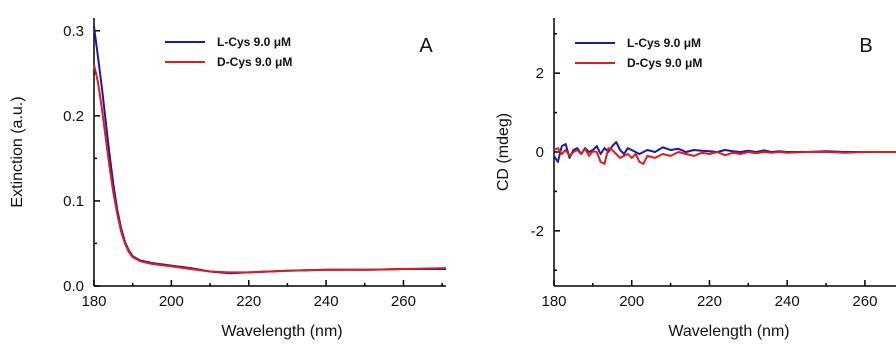 Image resolution: width=896 pixels, height=347 pixels. Describe the element at coordinates (540, 73) in the screenshot. I see `y-tick-label: 2` at that location.